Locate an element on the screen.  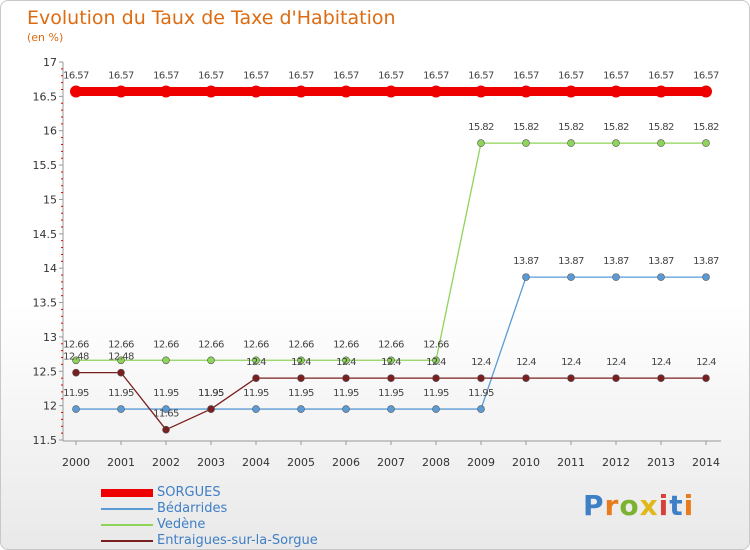
chart-subtitle: (en %) is located at coordinates (45, 37).